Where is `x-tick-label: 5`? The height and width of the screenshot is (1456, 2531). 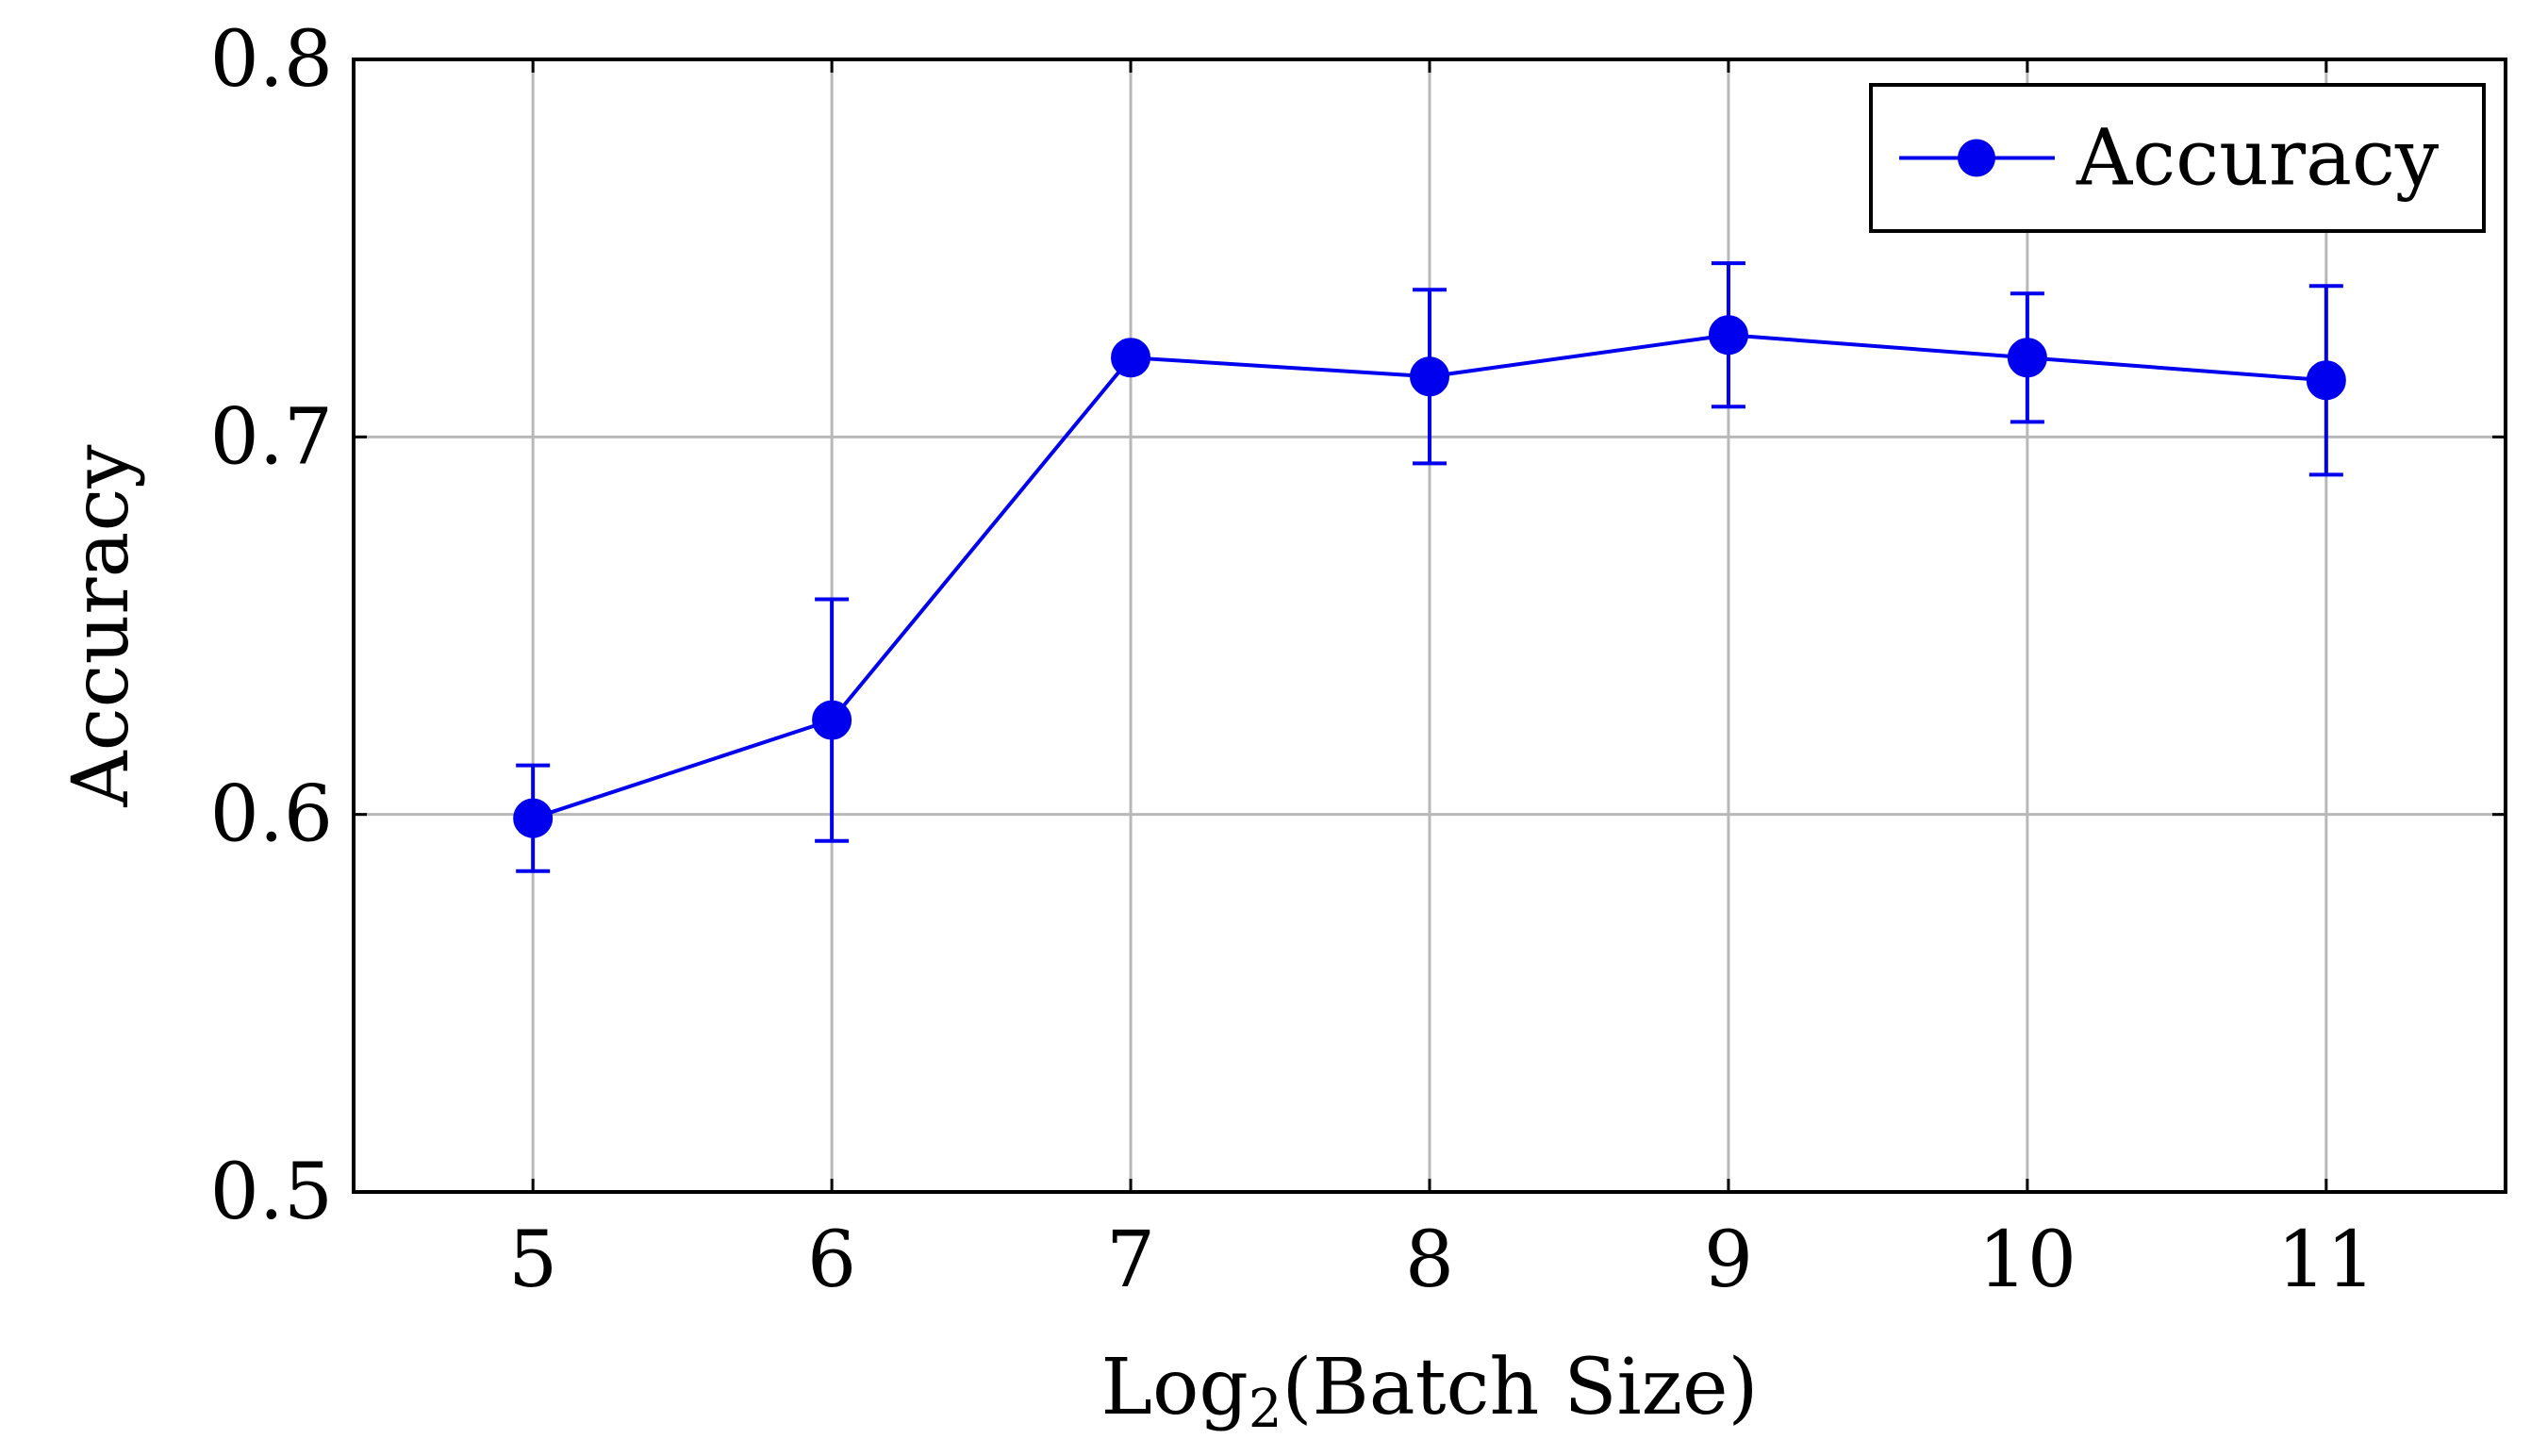 x-tick-label: 5 is located at coordinates (532, 1260).